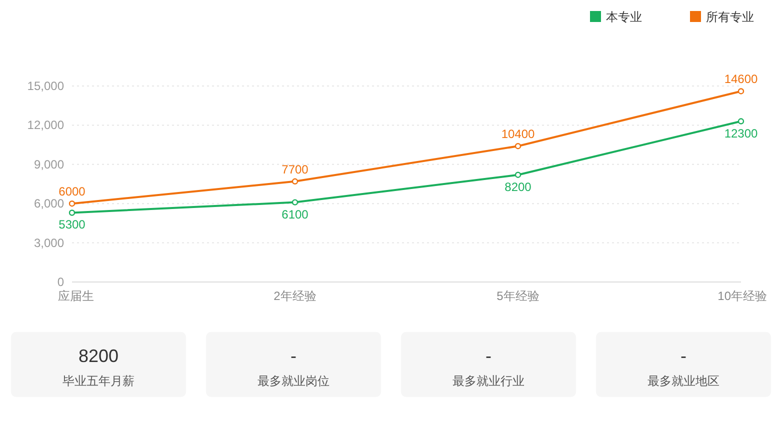 This screenshot has width=784, height=438. Describe the element at coordinates (295, 296) in the screenshot. I see `x-tick-label: 2年经验` at that location.